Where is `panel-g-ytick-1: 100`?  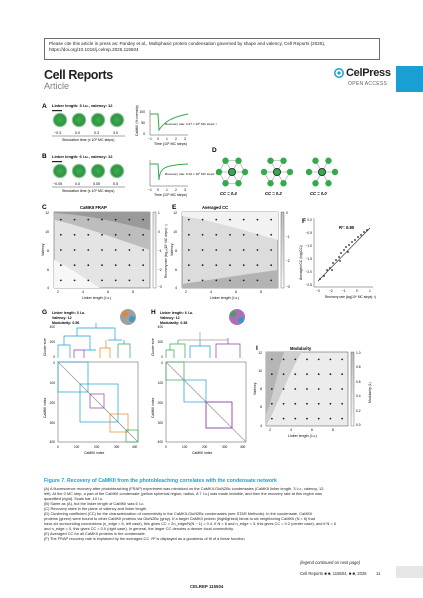
panel-g-ytick-1: 100 is located at coordinates (53, 383).